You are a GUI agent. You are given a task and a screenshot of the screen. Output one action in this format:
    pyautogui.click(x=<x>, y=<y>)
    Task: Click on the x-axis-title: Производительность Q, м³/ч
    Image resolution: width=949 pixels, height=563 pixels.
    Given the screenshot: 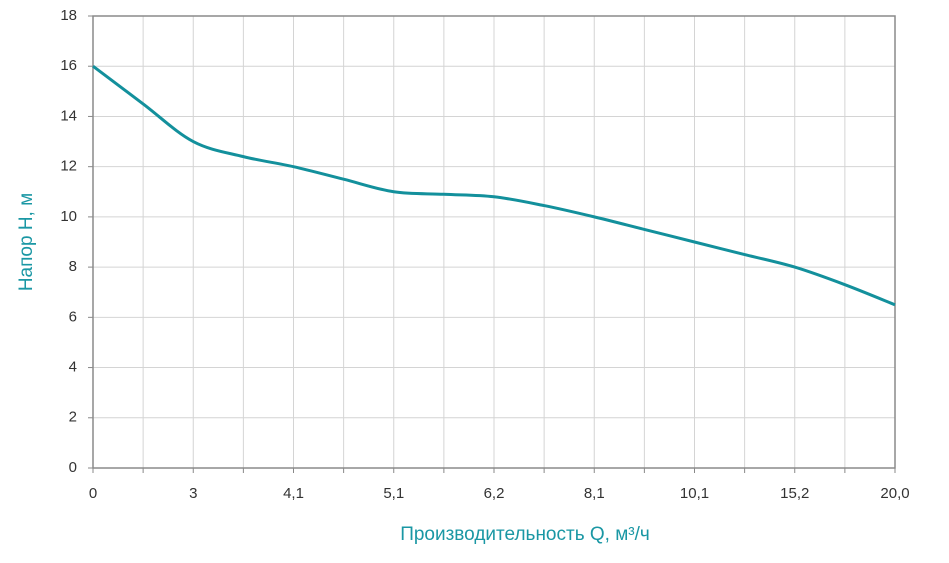 What is the action you would take?
    pyautogui.click(x=525, y=534)
    